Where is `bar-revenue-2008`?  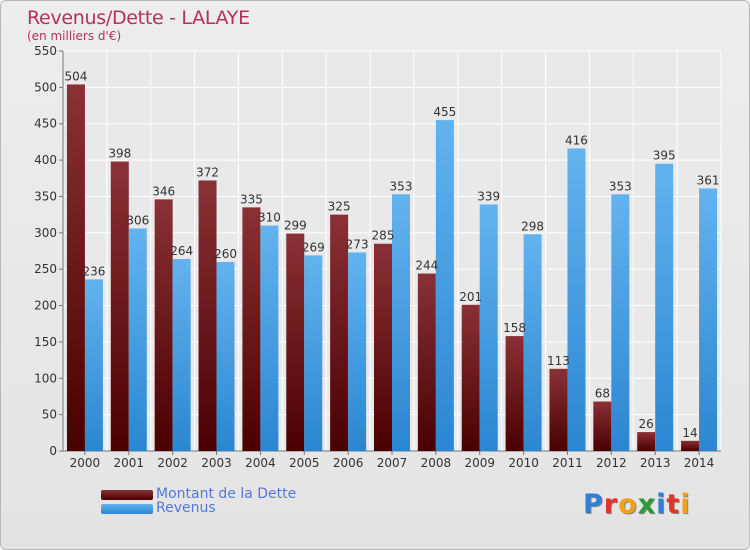 bar-revenue-2008 is located at coordinates (444, 285).